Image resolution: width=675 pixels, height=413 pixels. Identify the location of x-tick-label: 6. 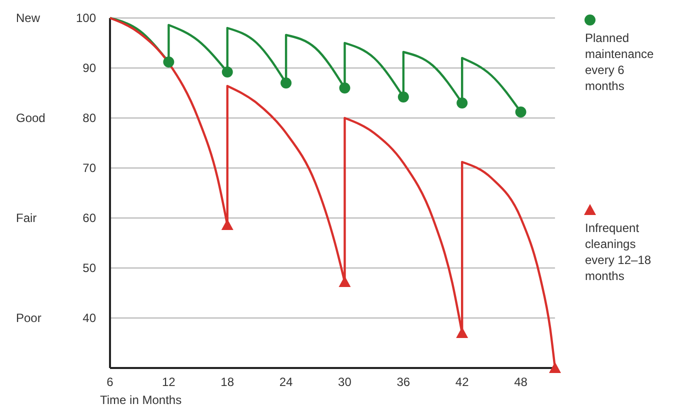
(110, 382).